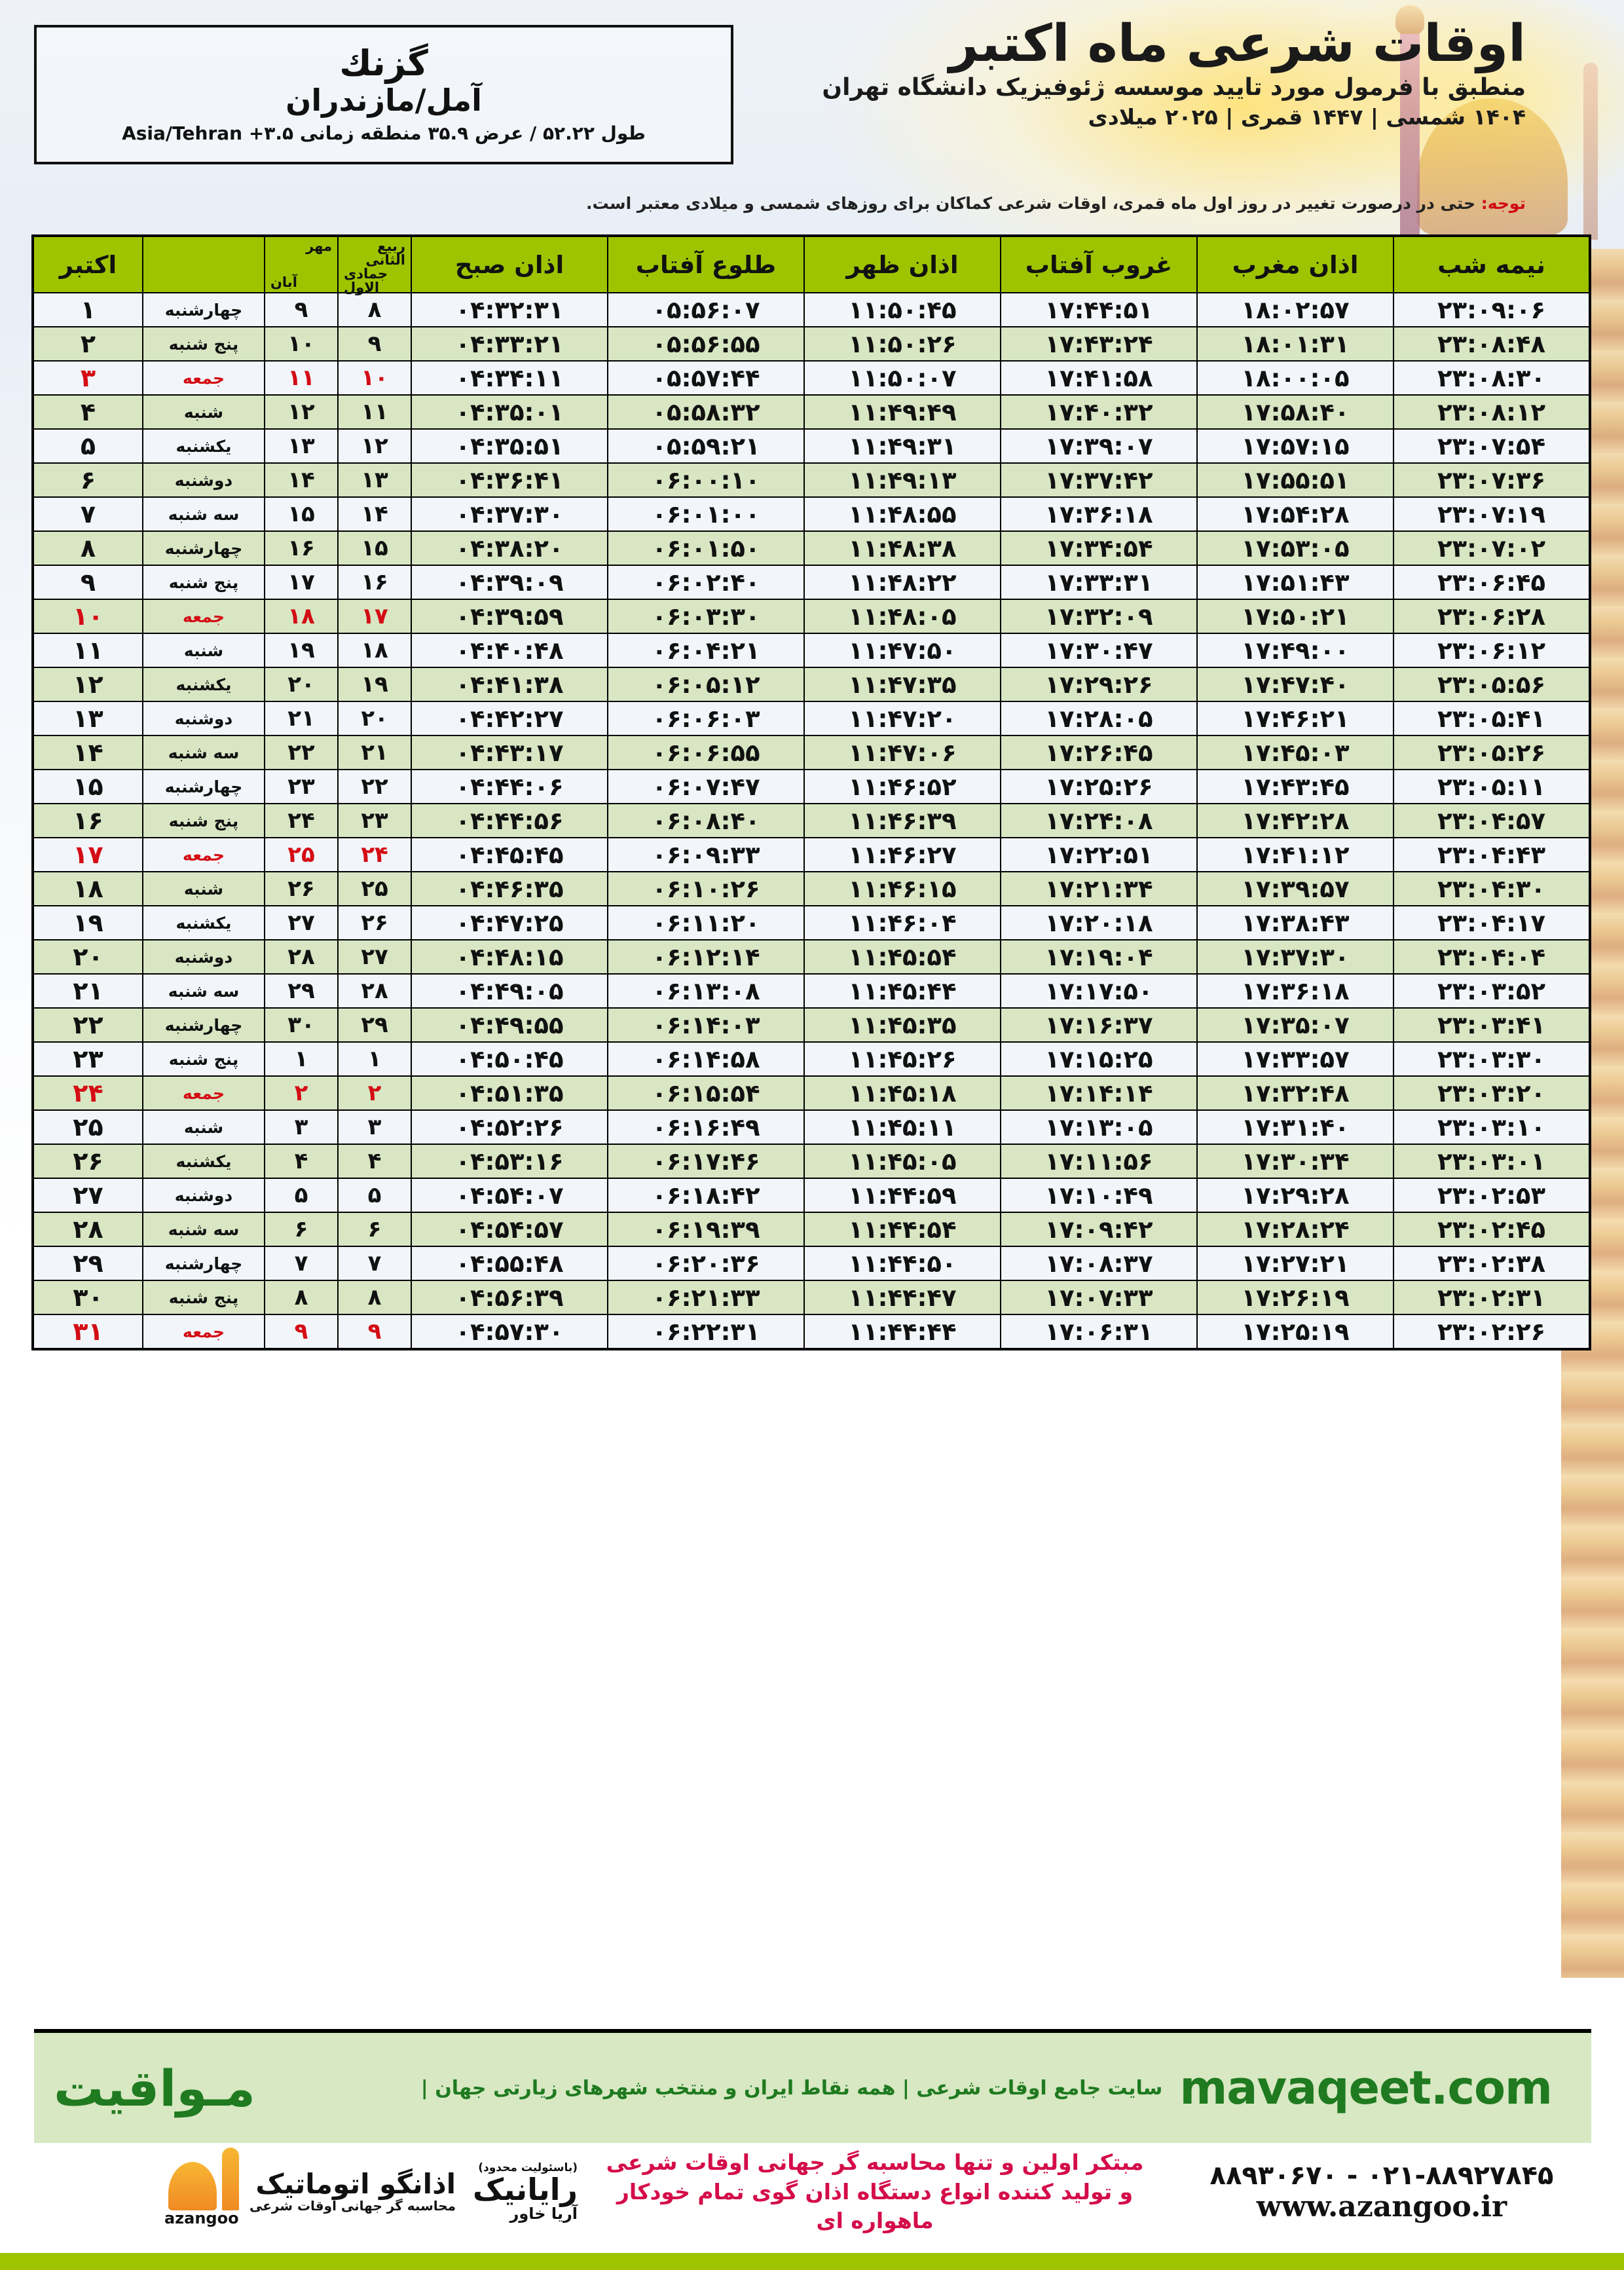 The height and width of the screenshot is (2270, 1624). What do you see at coordinates (87, 1059) in the screenshot?
I see `cell-day: ۲۳` at bounding box center [87, 1059].